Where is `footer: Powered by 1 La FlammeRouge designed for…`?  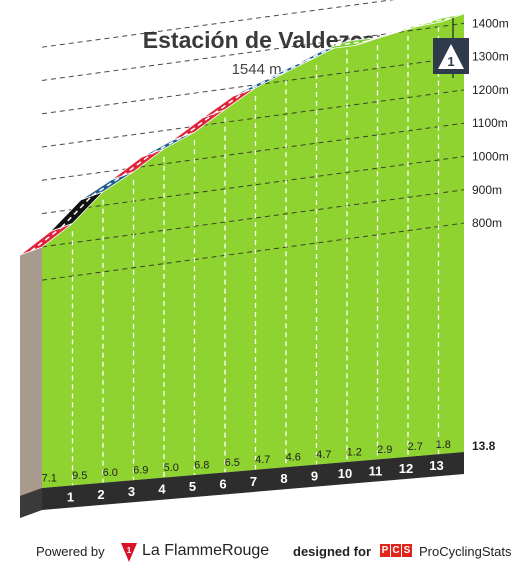
footer: Powered by 1 La FlammeRouge designed for… is located at coordinates (262, 553).